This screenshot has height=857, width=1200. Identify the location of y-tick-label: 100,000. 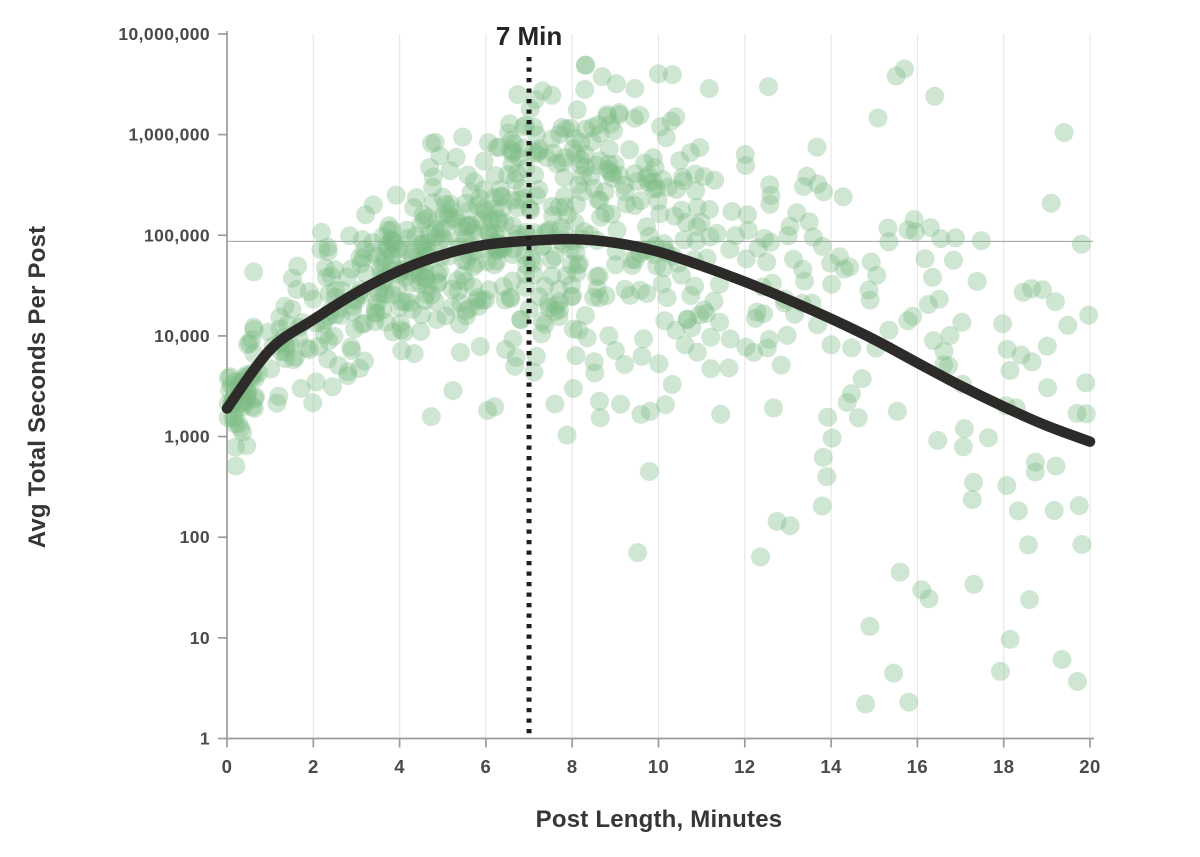
(177, 235).